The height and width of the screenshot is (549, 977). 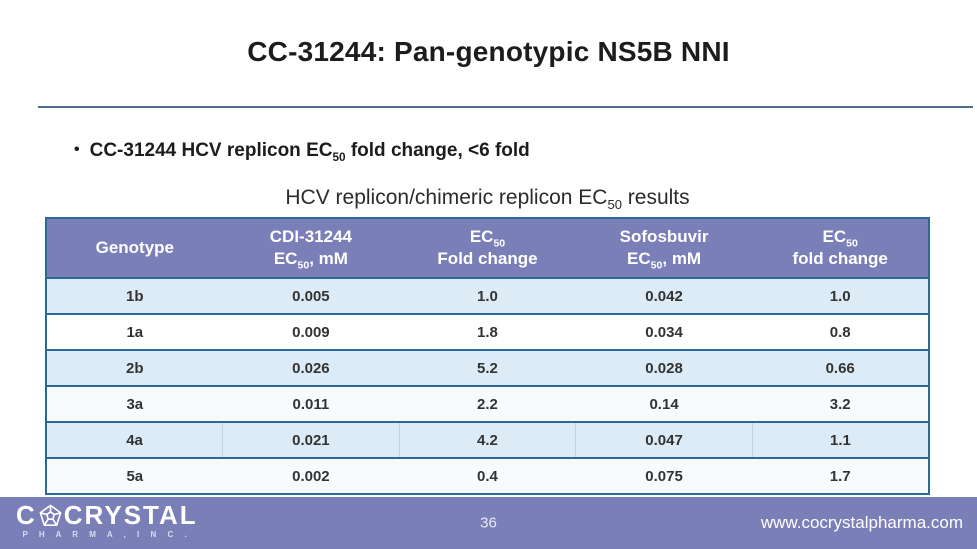 What do you see at coordinates (311, 332) in the screenshot?
I see `cell-cdi-ec50: 0.009` at bounding box center [311, 332].